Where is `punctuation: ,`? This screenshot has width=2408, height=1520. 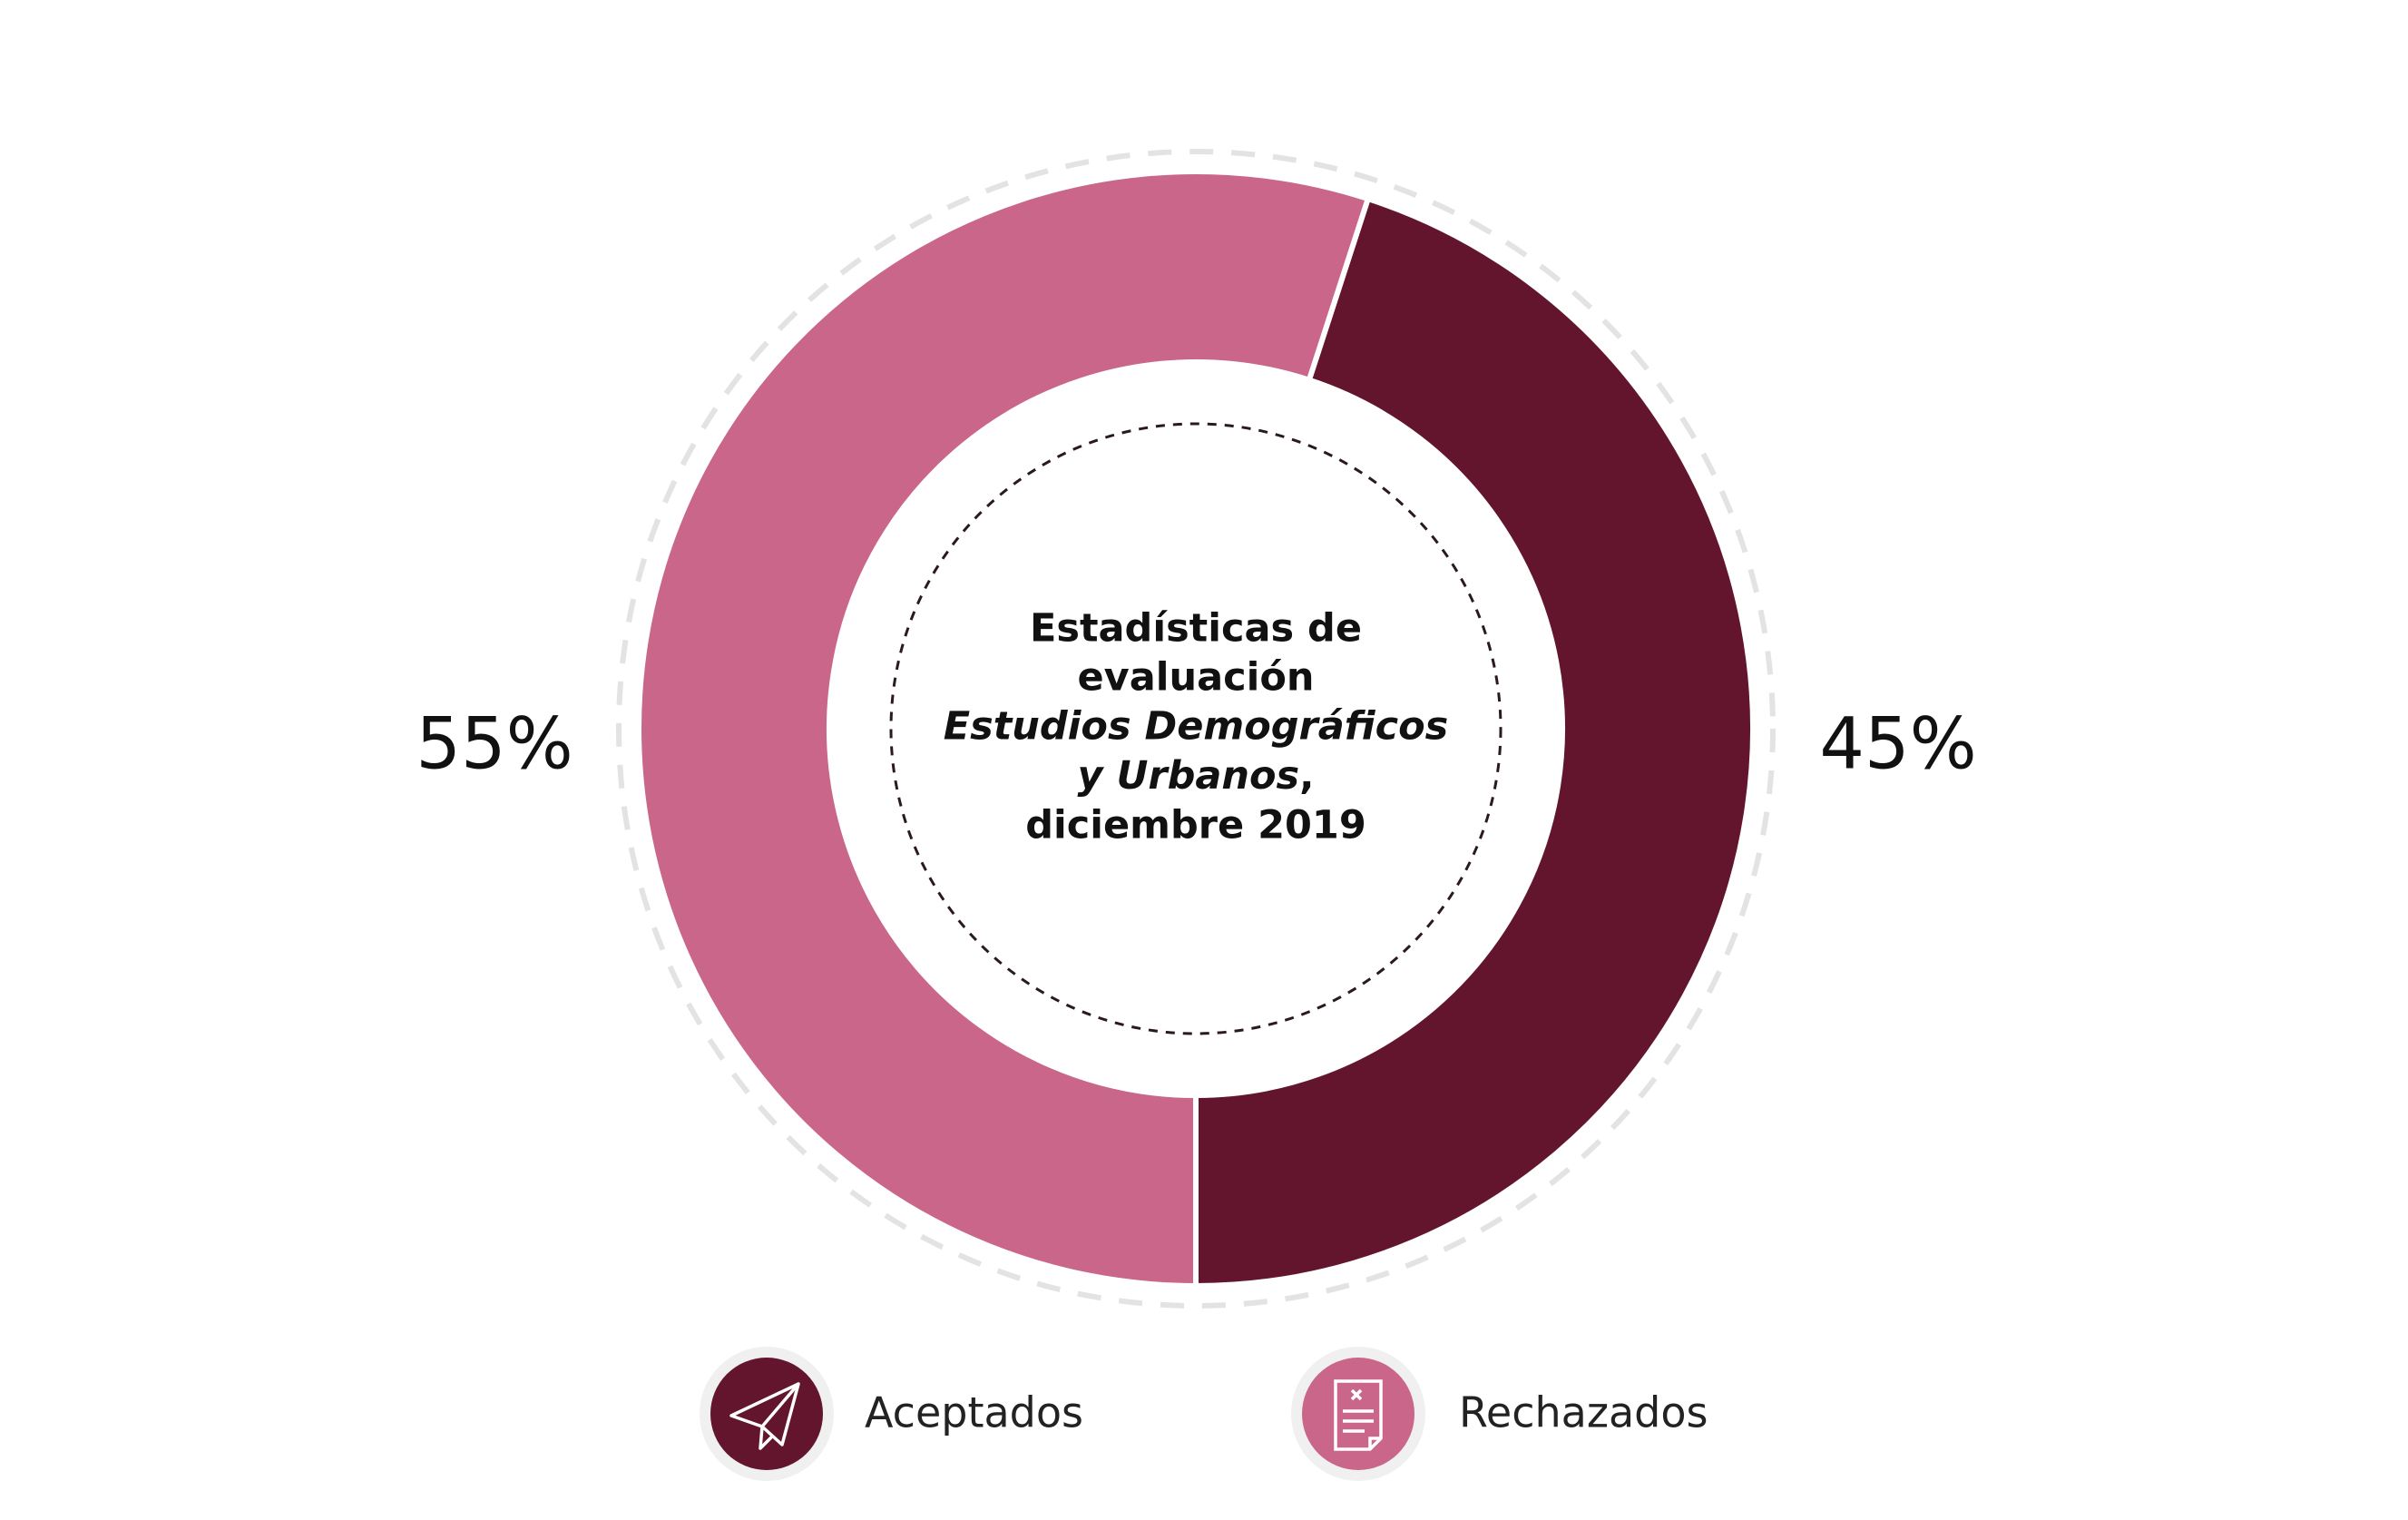 punctuation: , is located at coordinates (1307, 776).